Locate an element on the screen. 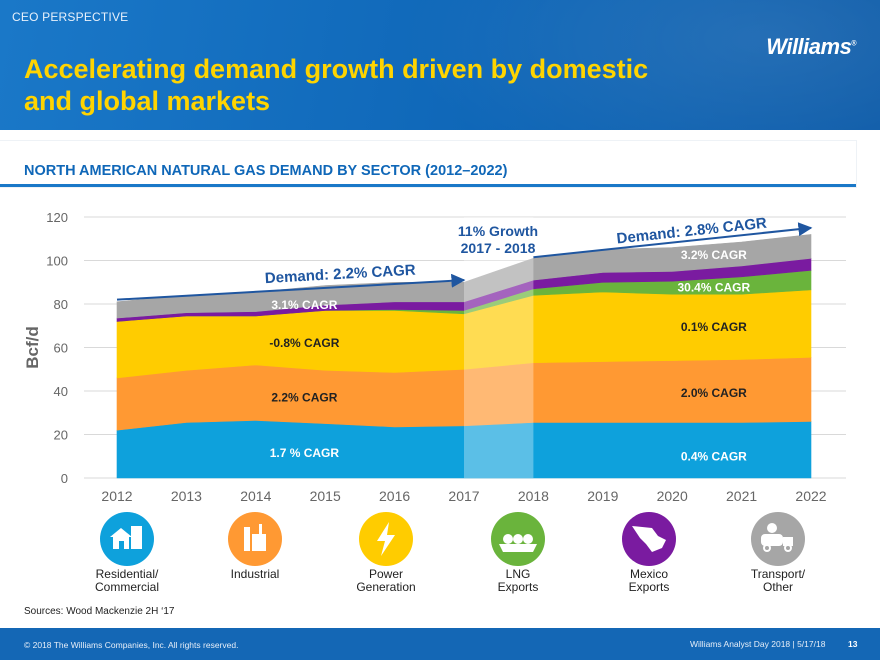 This screenshot has width=880, height=660. x-tick-label: 2022 is located at coordinates (810, 496).